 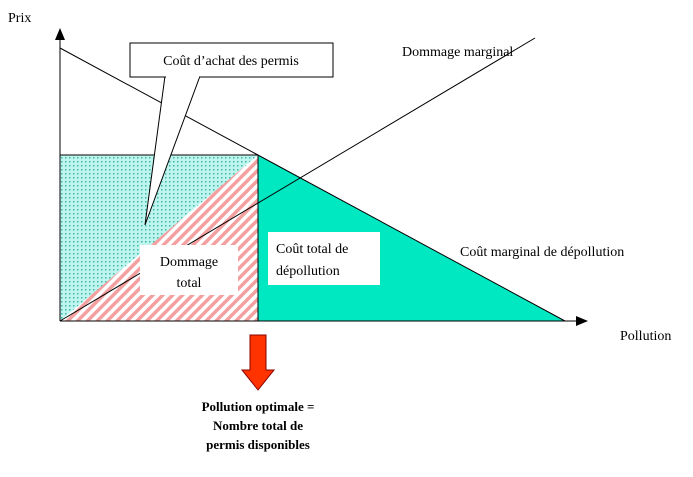 What do you see at coordinates (182, 76) in the screenshot?
I see `callout-join` at bounding box center [182, 76].